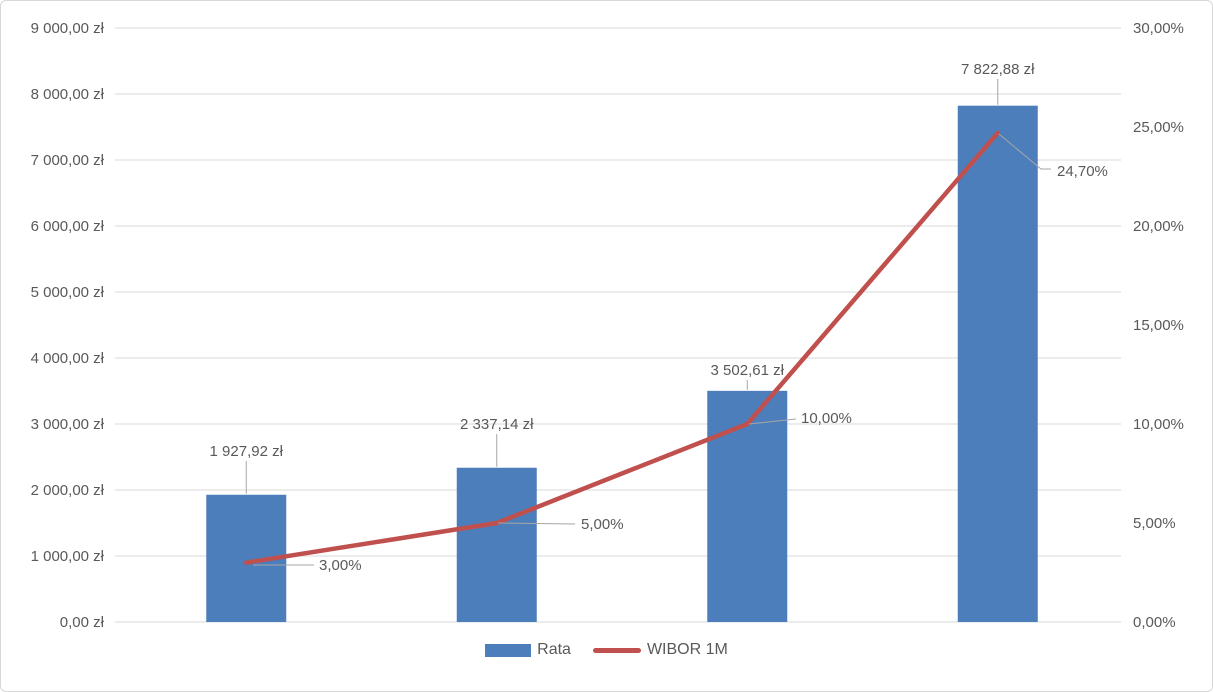  I want to click on chart-legend: Rata WIBOR 1M, so click(606, 650).